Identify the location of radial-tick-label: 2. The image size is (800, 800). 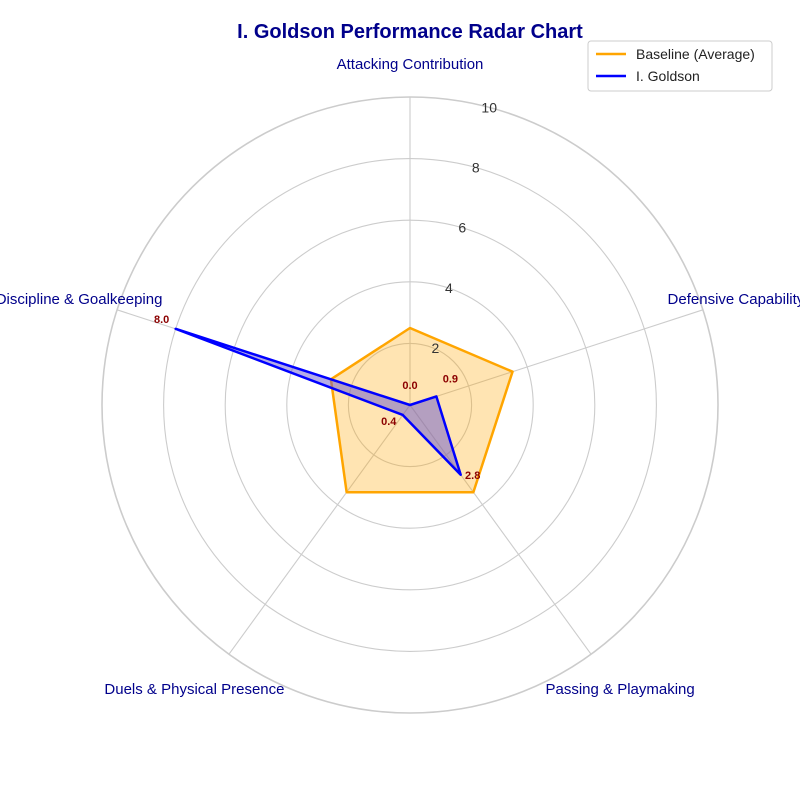
(436, 348).